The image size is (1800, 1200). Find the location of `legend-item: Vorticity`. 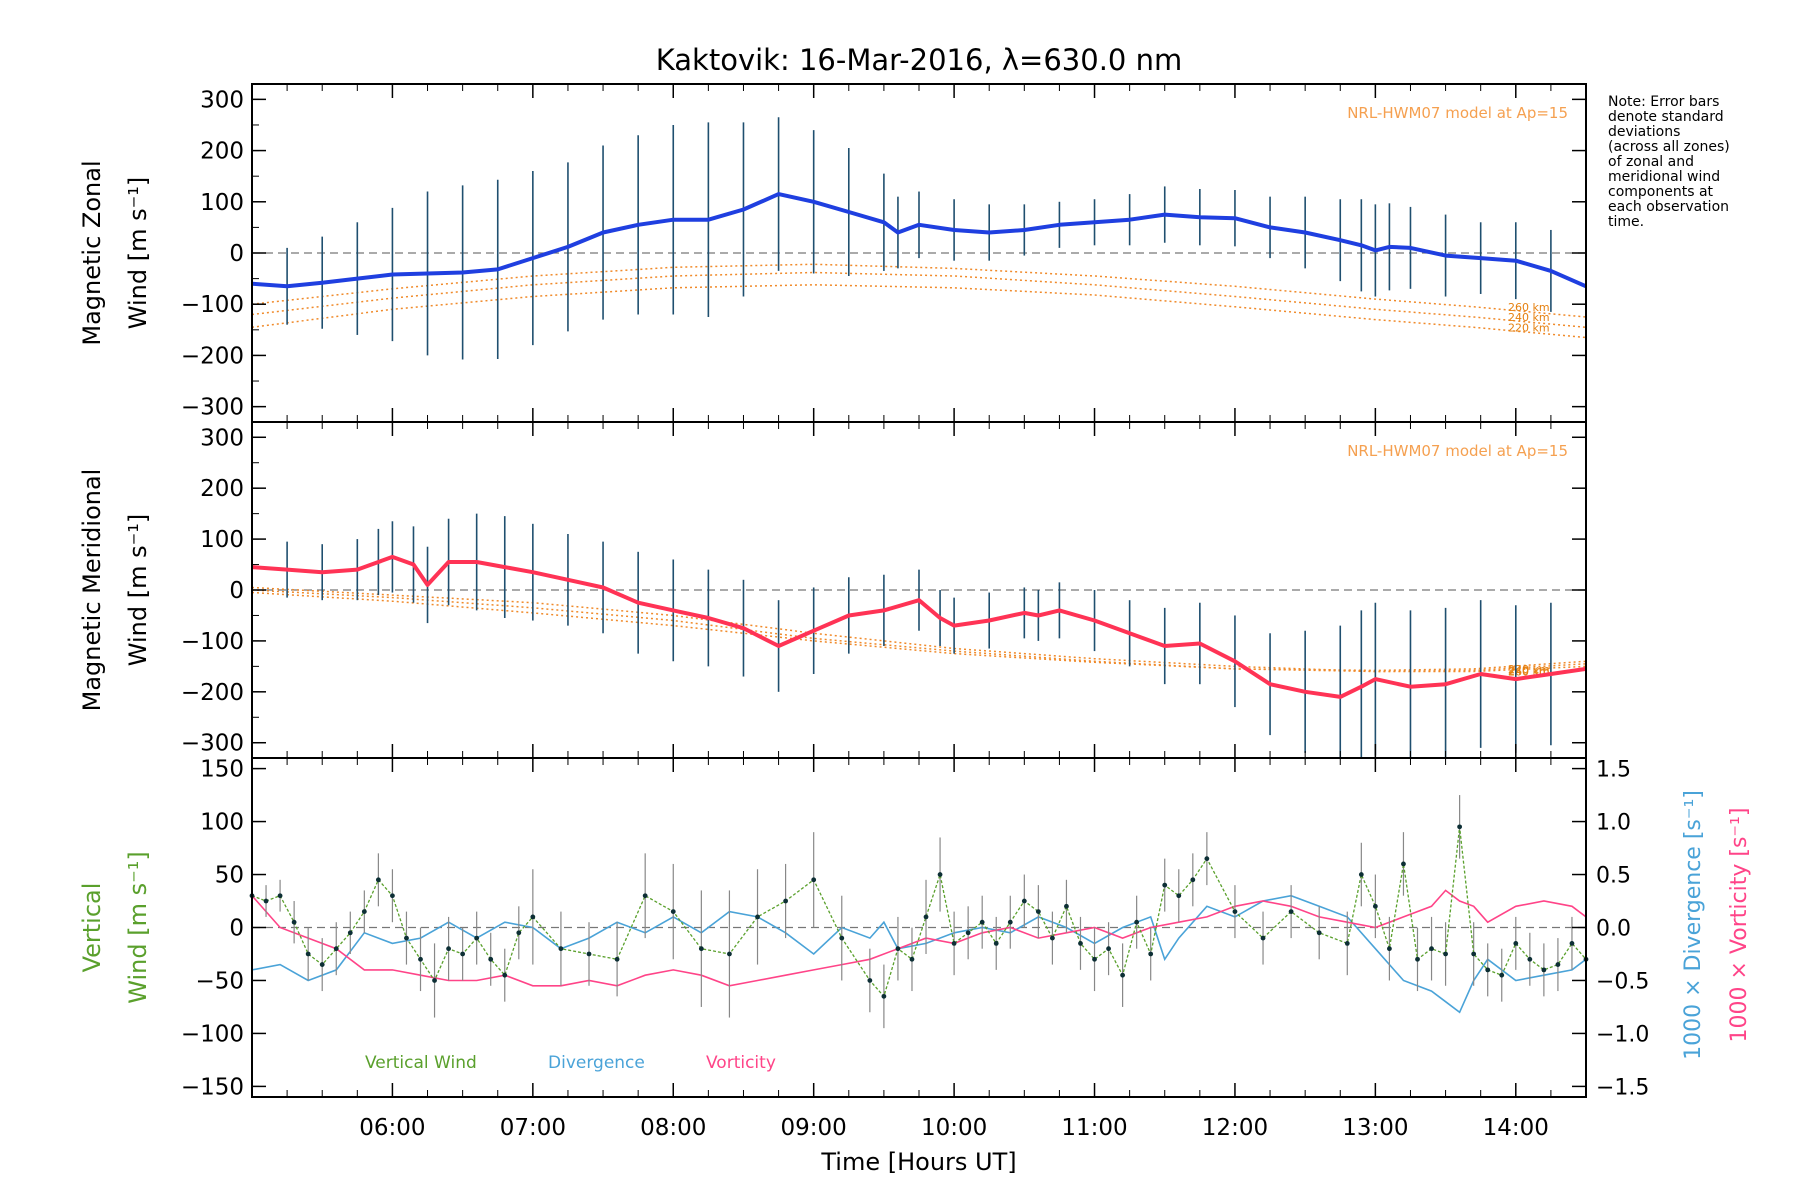

legend-item: Vorticity is located at coordinates (741, 1063).